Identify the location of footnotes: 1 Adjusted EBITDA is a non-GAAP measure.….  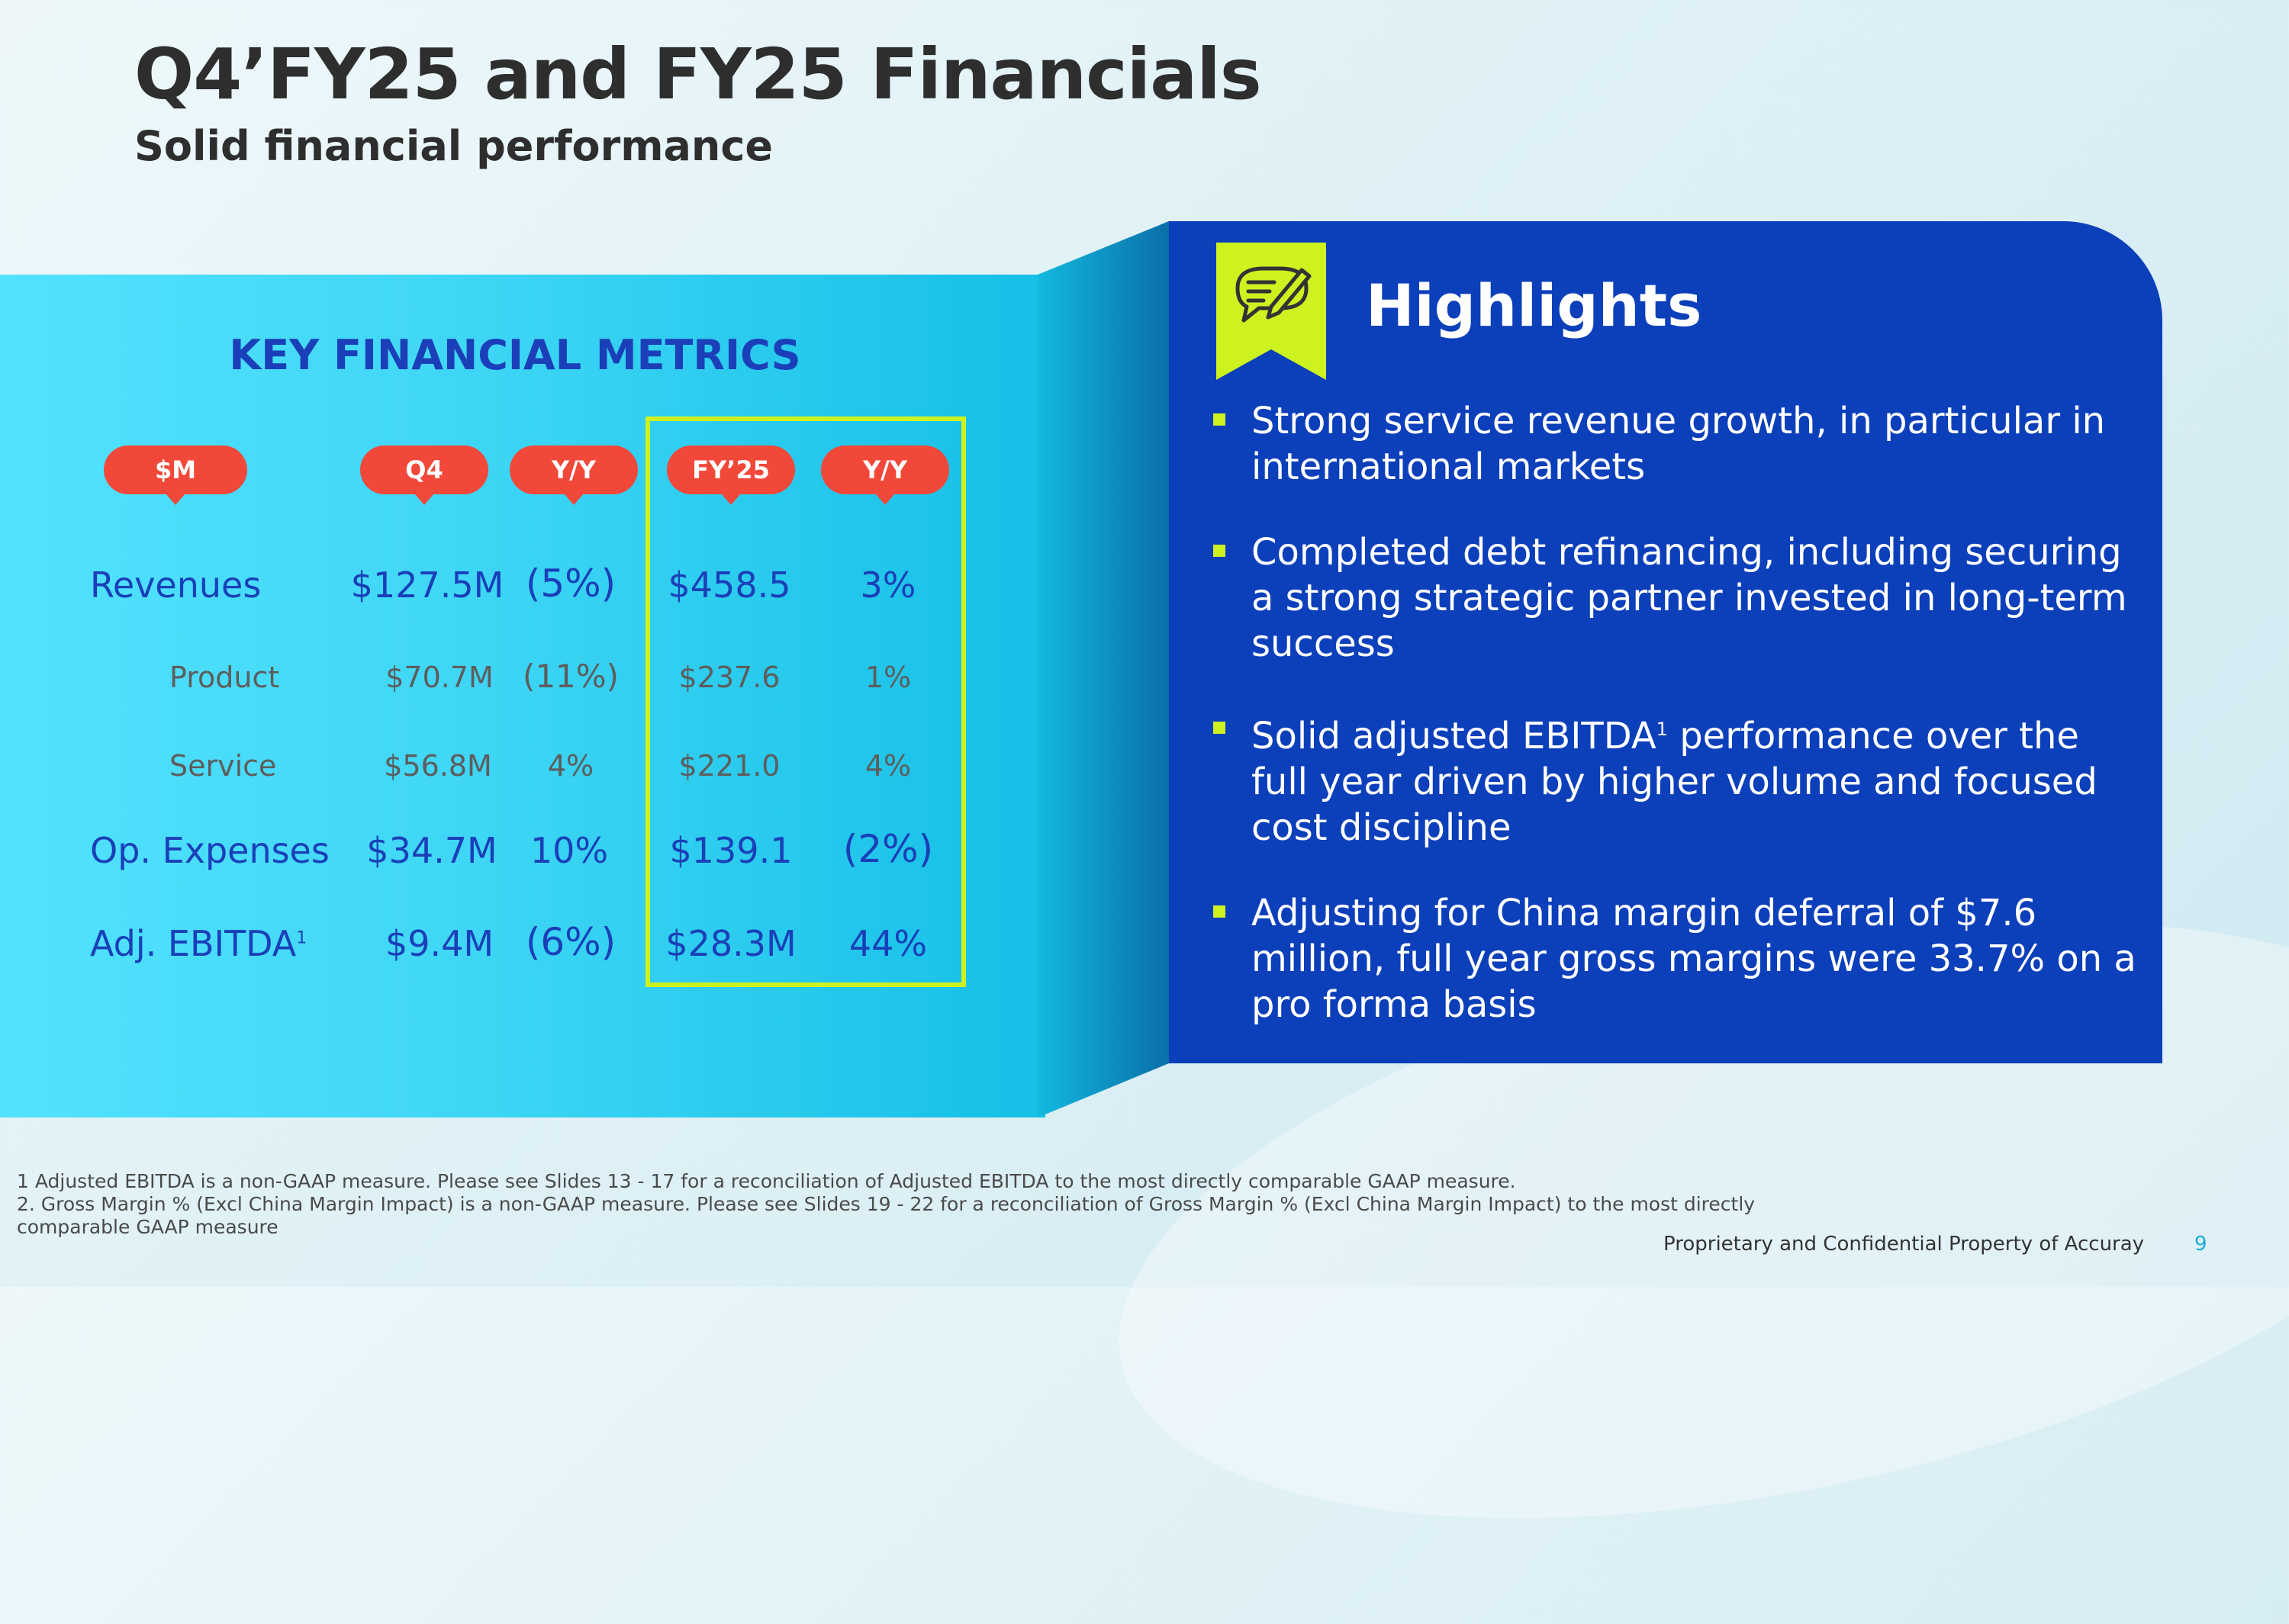
(886, 1204).